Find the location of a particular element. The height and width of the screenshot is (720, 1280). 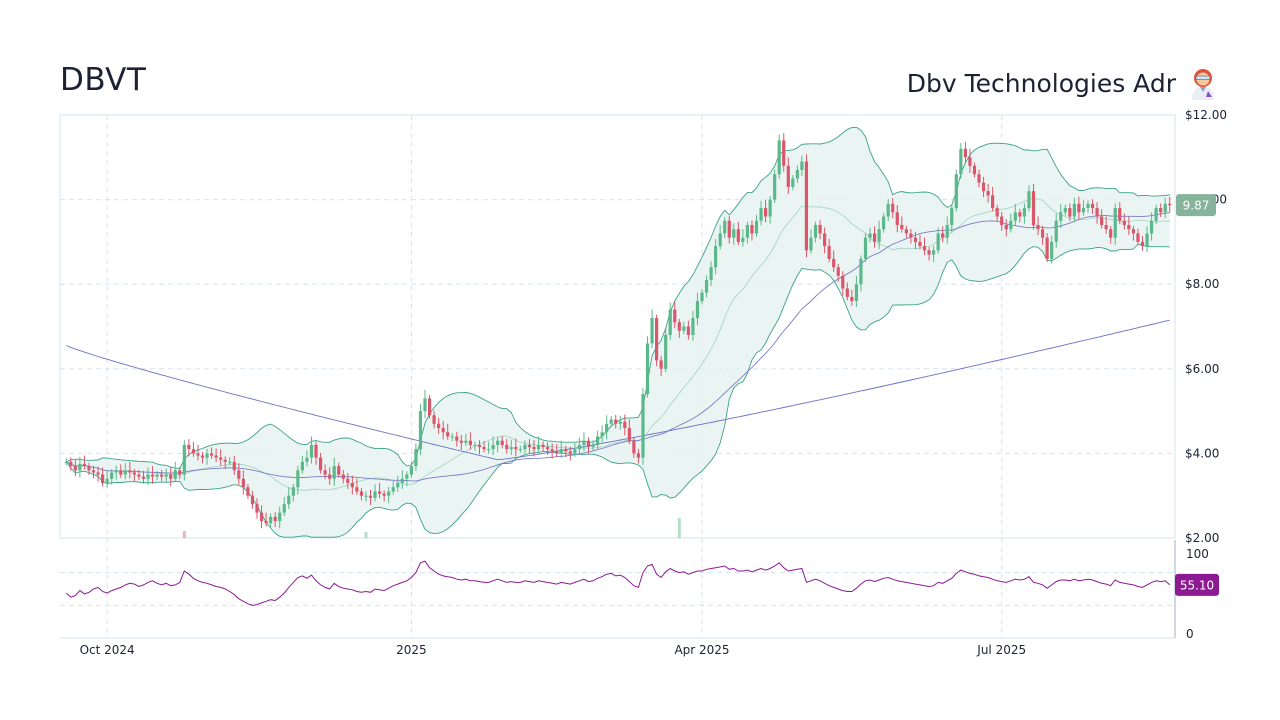

rsi-tick-label: 0 is located at coordinates (1190, 634).